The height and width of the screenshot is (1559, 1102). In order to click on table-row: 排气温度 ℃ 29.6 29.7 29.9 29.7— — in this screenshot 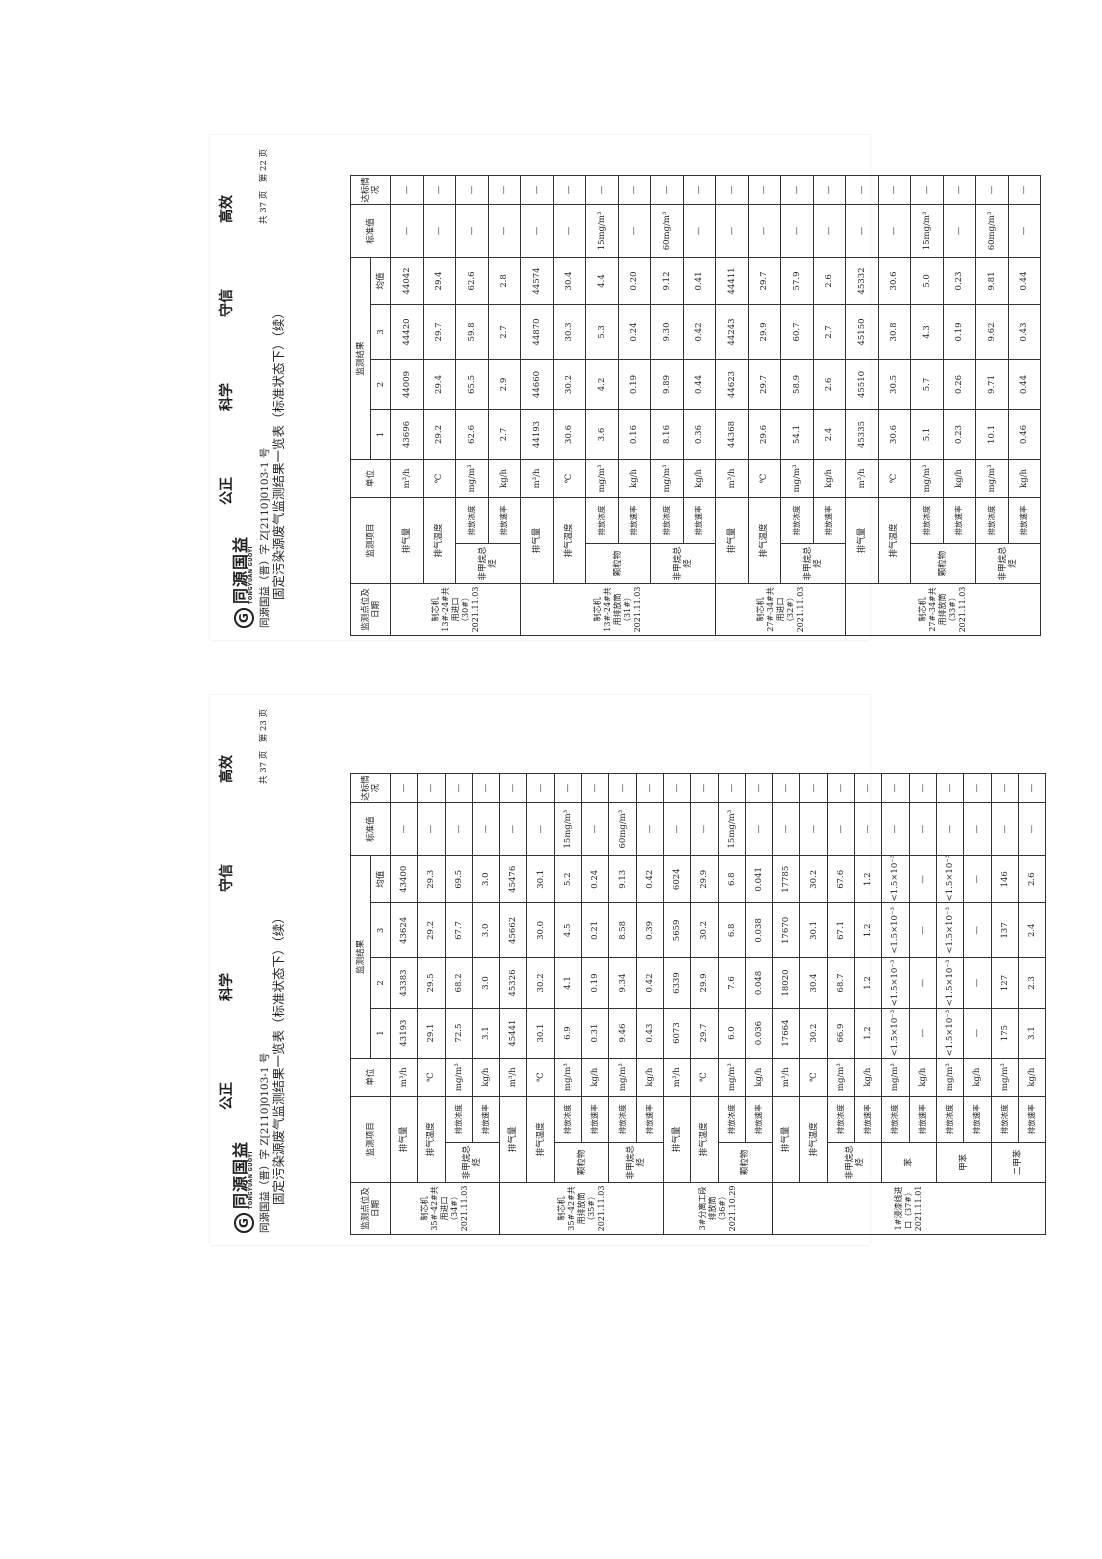, I will do `click(764, 405)`.